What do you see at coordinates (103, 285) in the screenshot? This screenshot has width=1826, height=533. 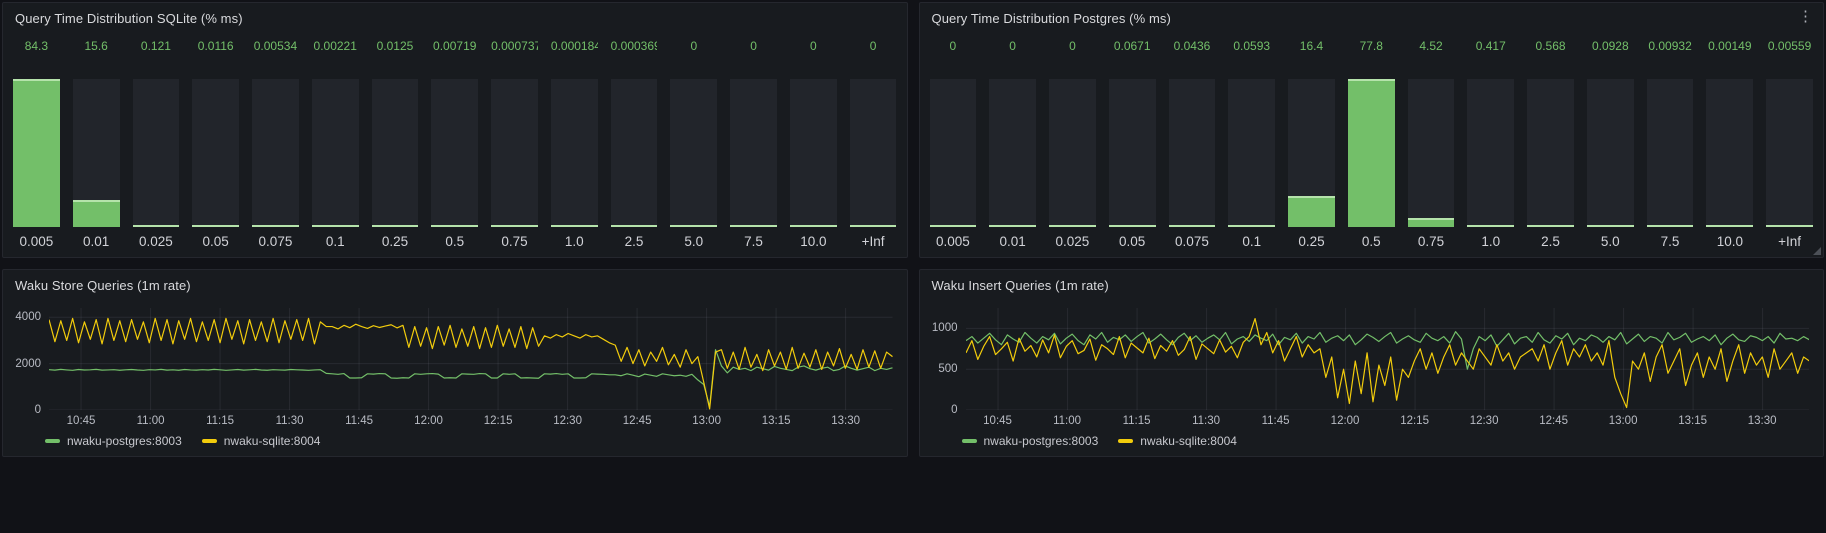 I see `panel-title: Waku Store Queries (1m rate)` at bounding box center [103, 285].